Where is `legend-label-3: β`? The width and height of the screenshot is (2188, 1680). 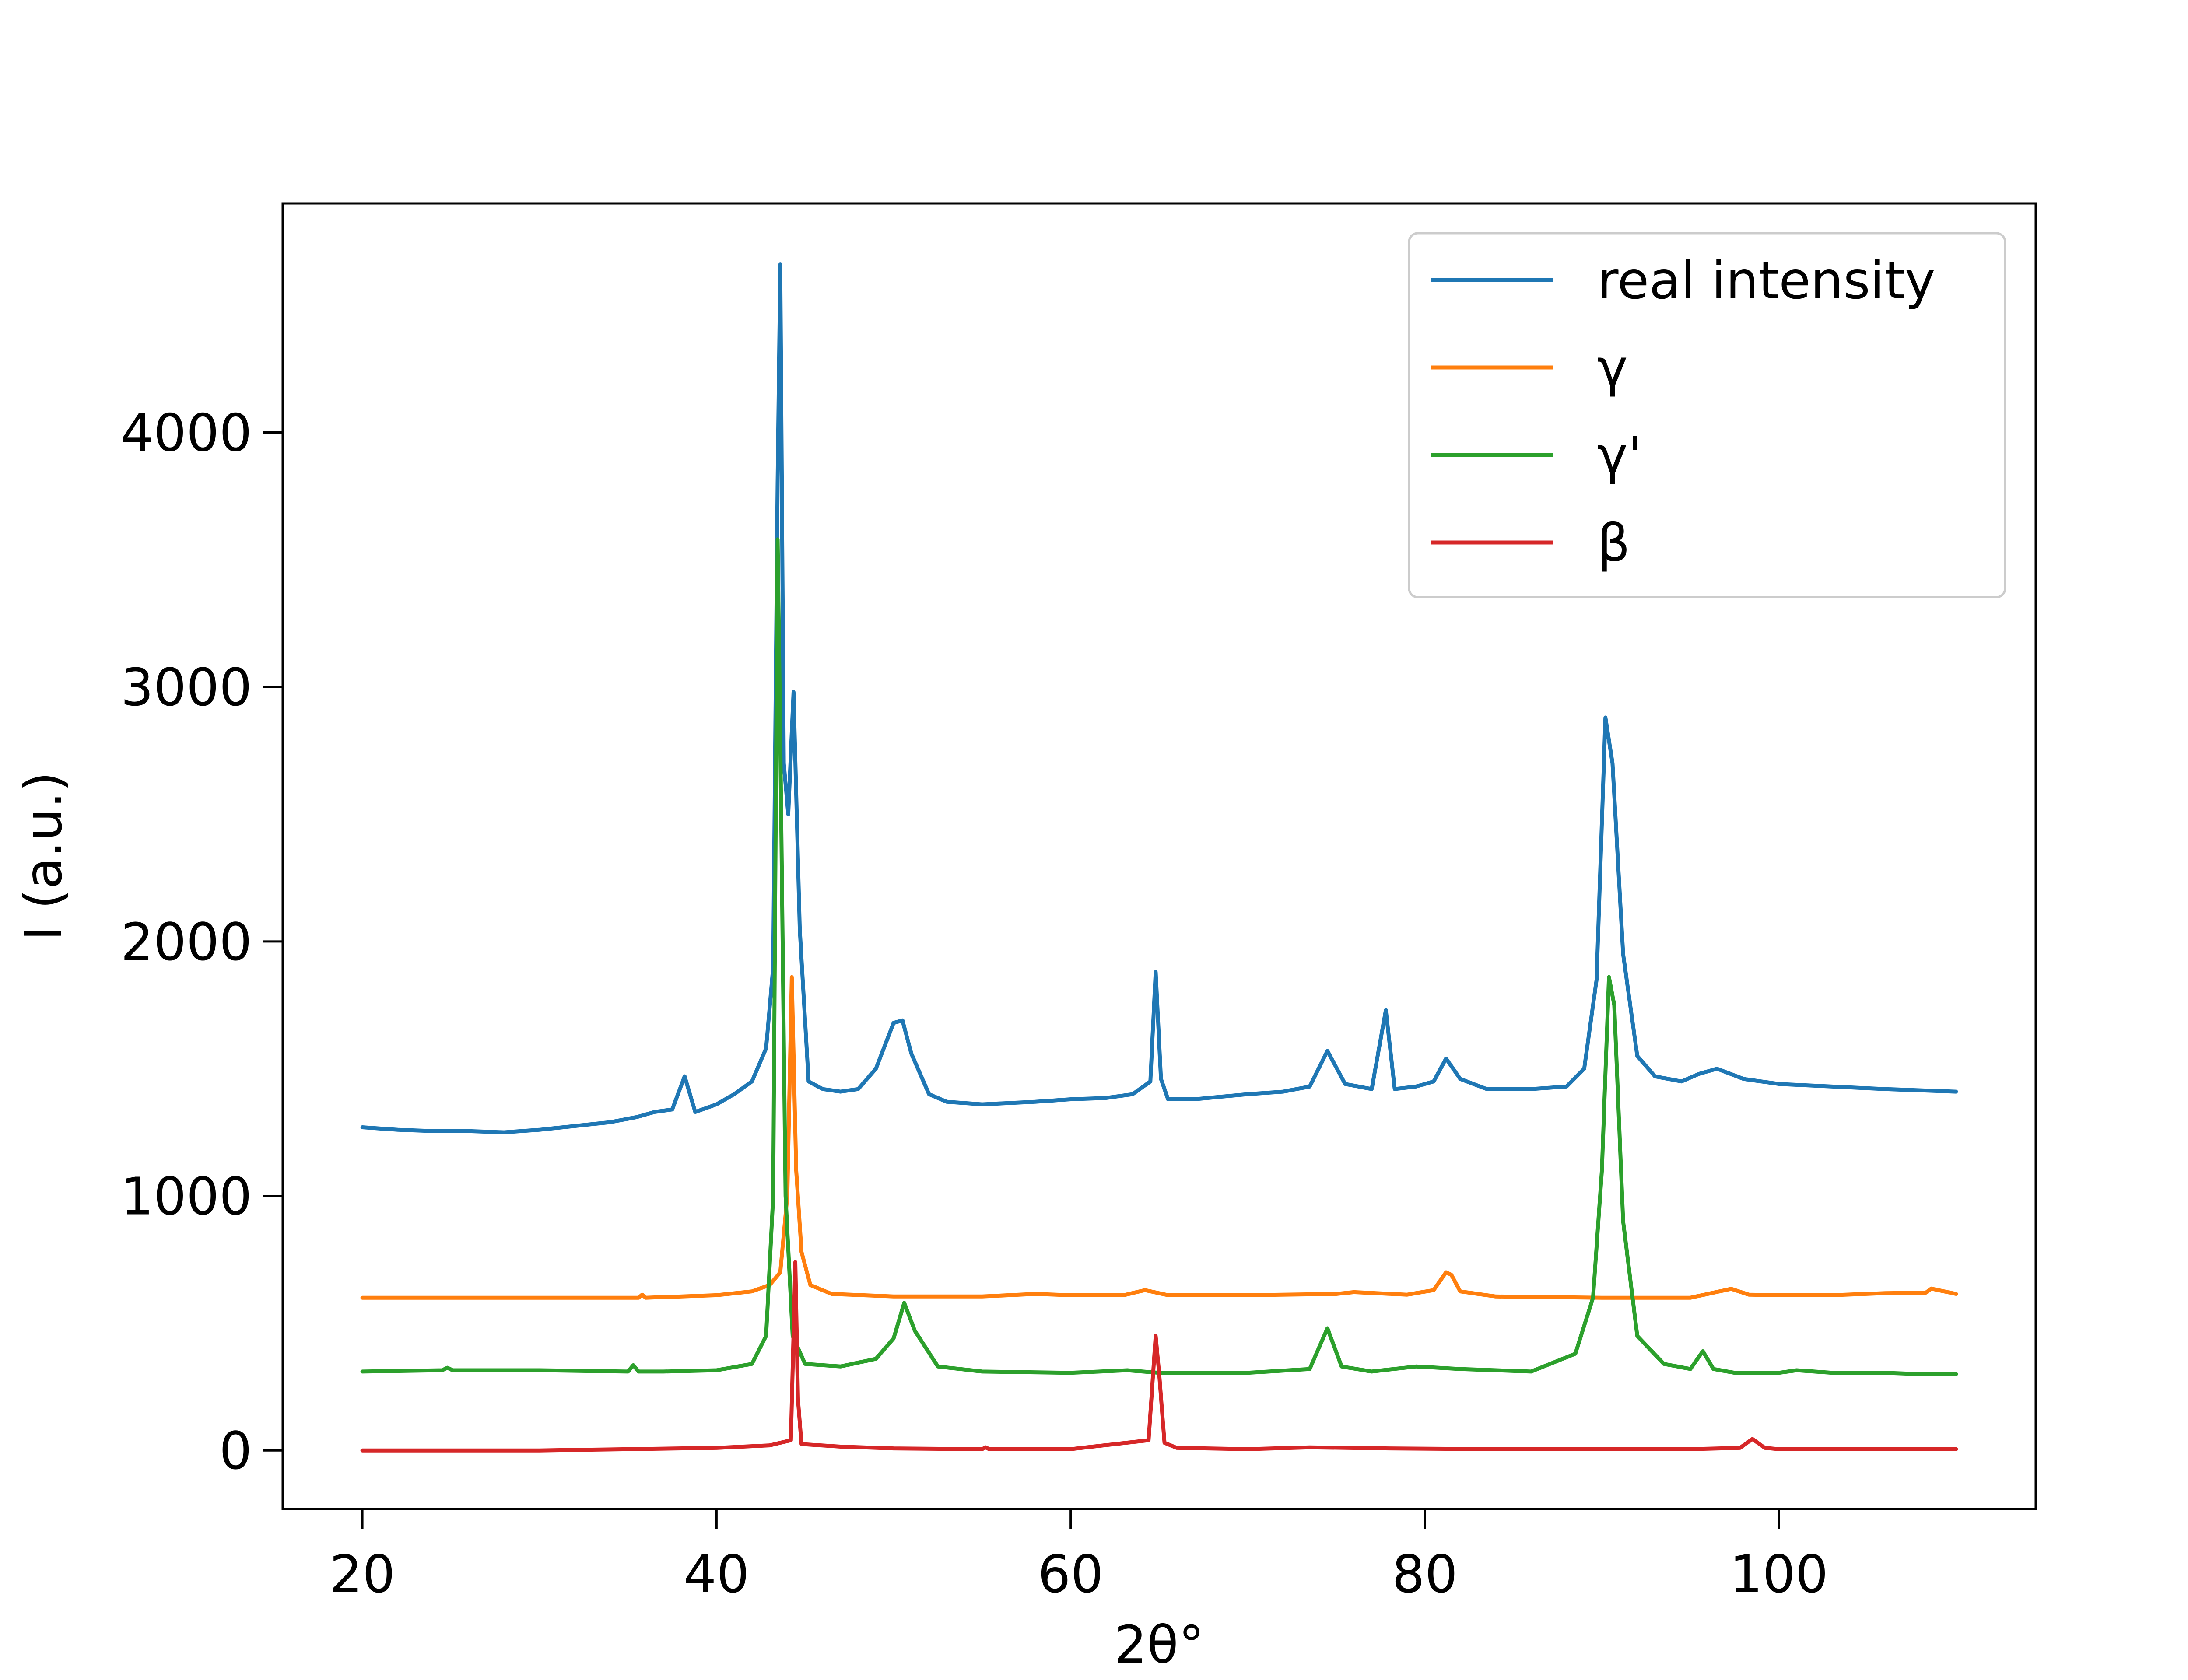
legend-label-3: β is located at coordinates (1613, 543).